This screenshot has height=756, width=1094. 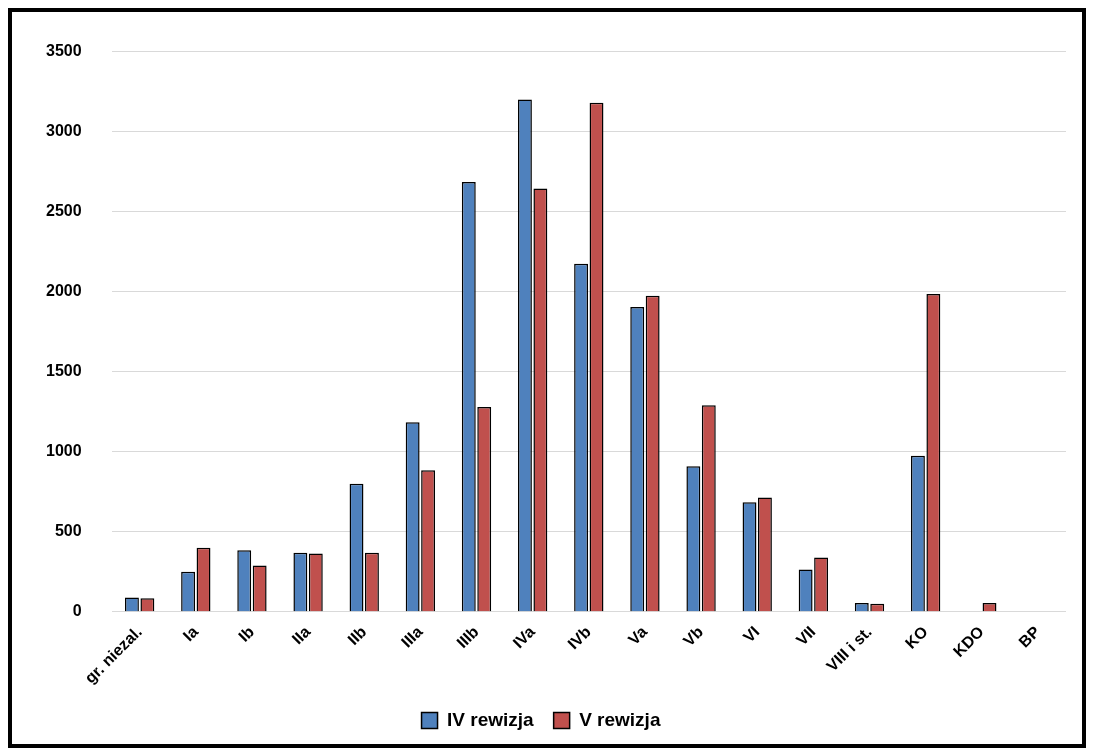 What do you see at coordinates (751, 634) in the screenshot?
I see `x-tick-label: VI` at bounding box center [751, 634].